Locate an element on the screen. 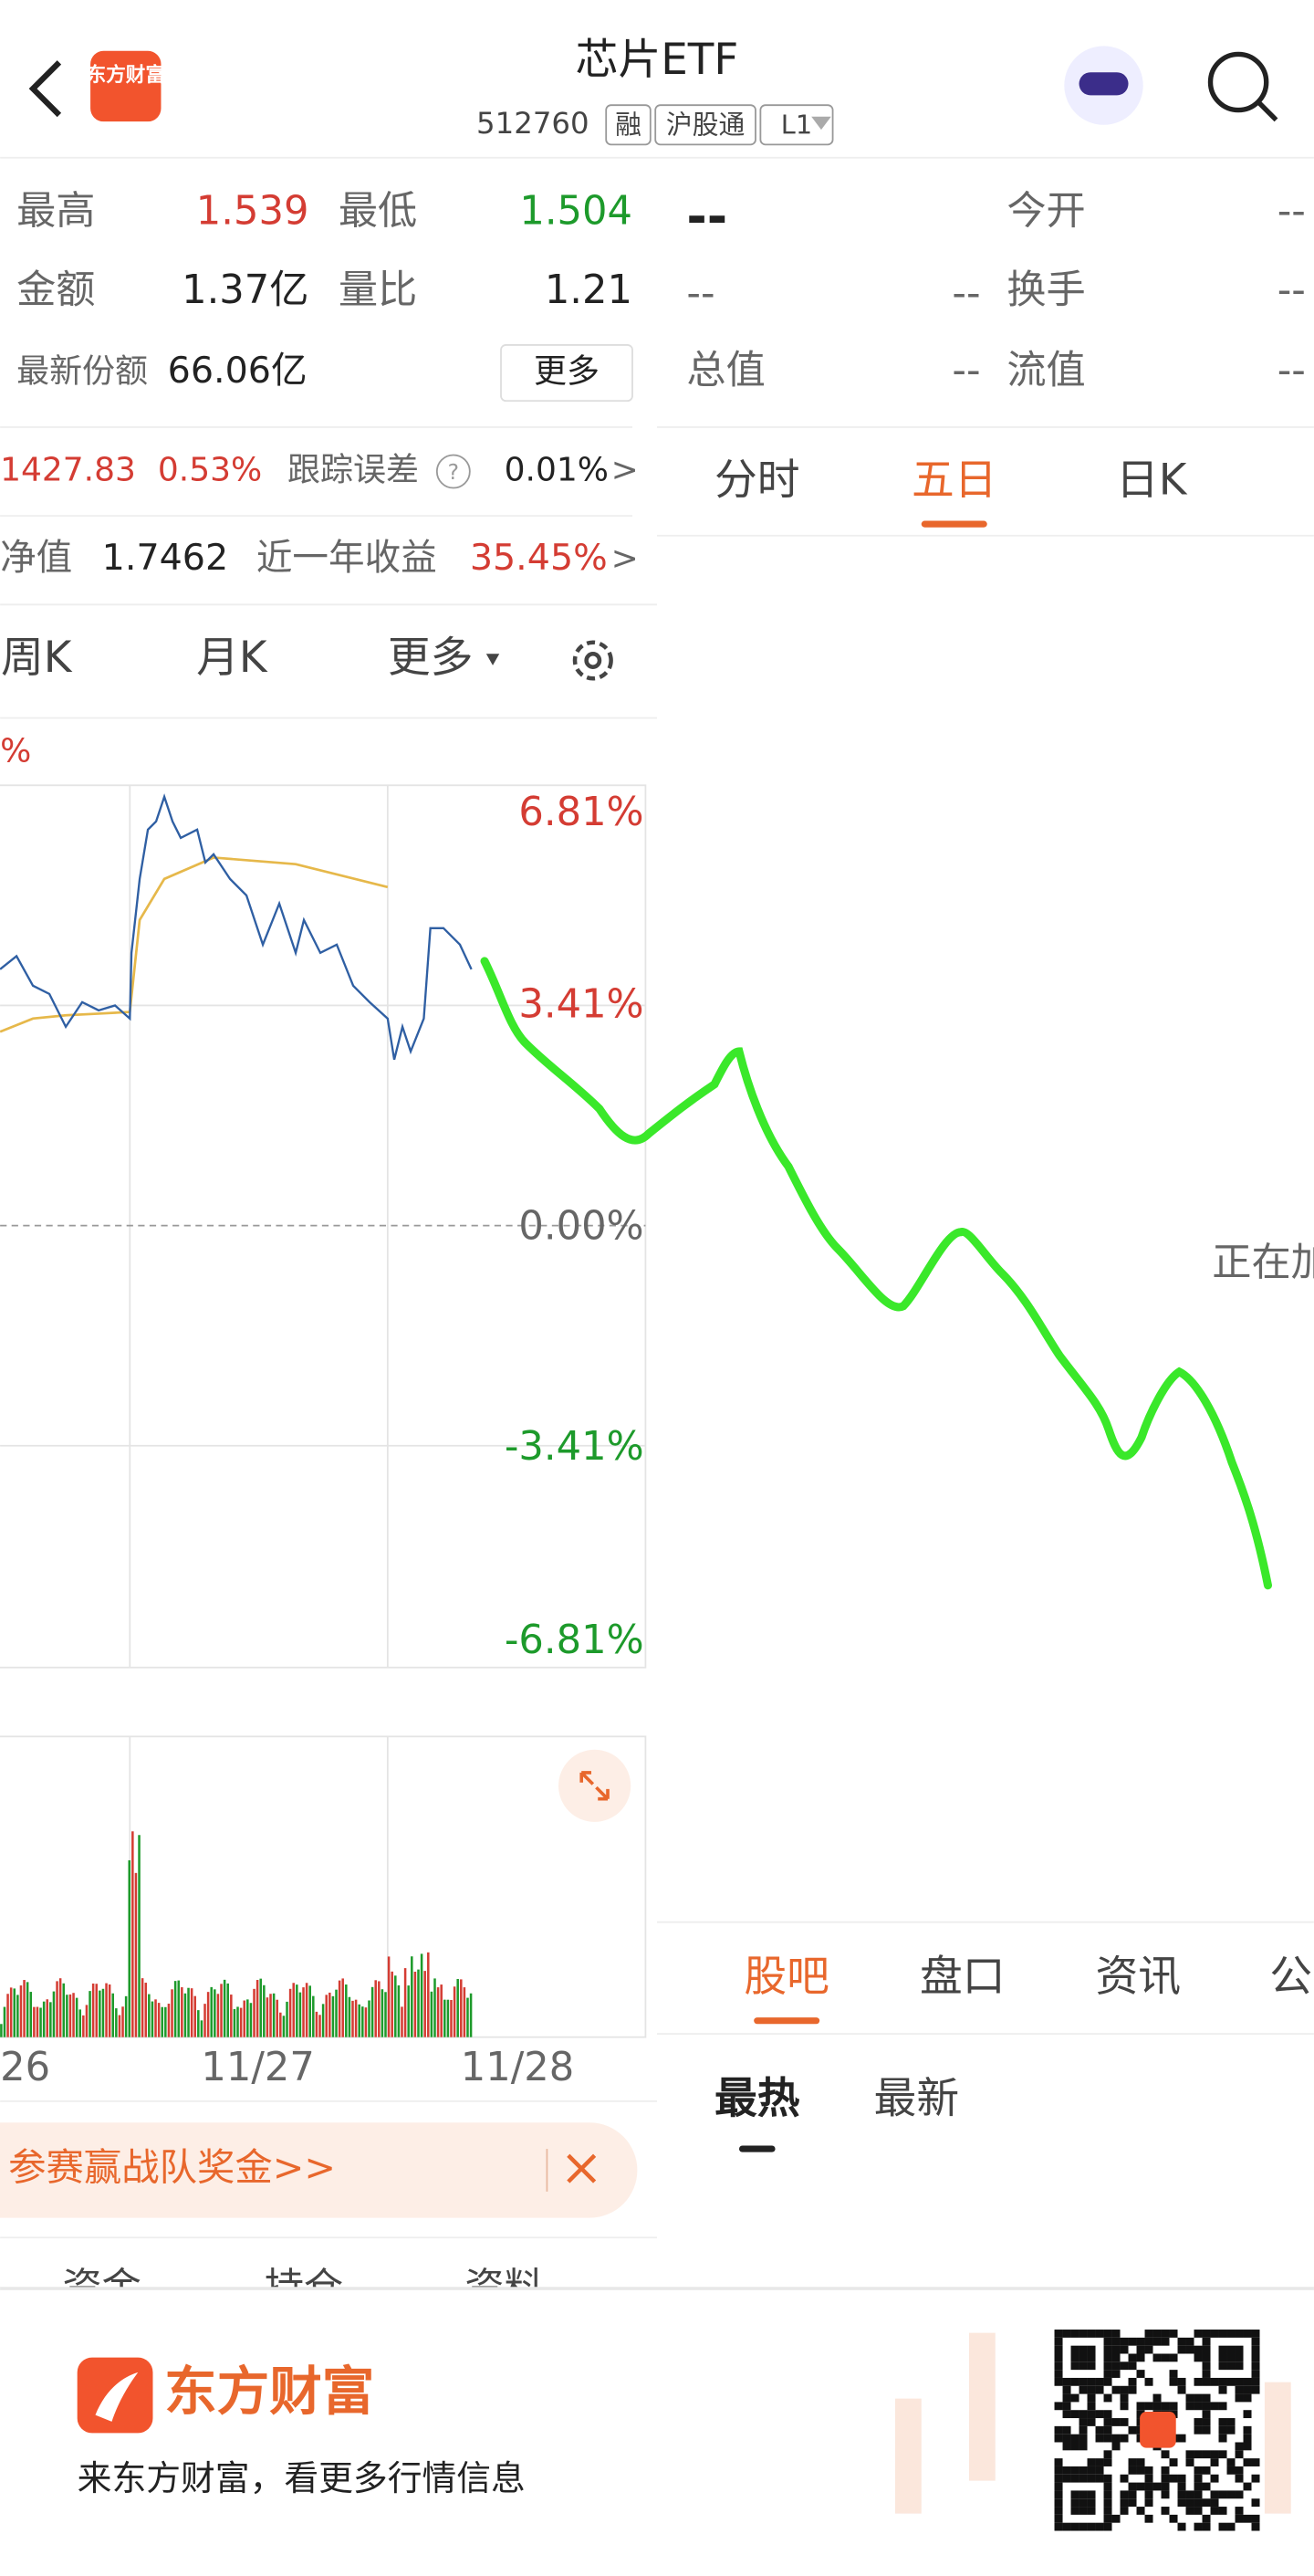 Image resolution: width=1314 pixels, height=2576 pixels. return-value: 35.45% is located at coordinates (539, 558).